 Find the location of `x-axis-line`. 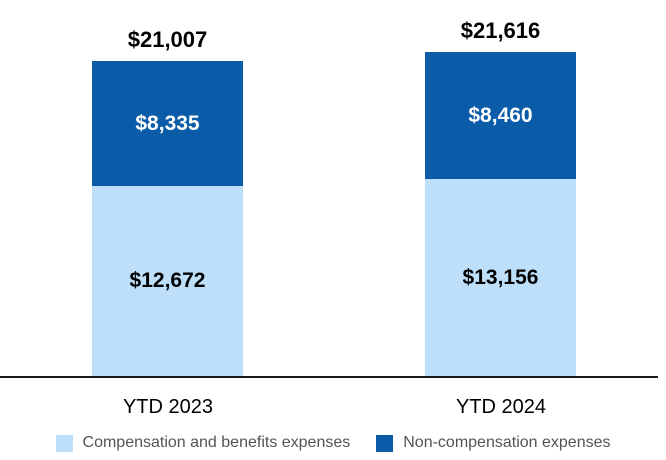

x-axis-line is located at coordinates (329, 377).